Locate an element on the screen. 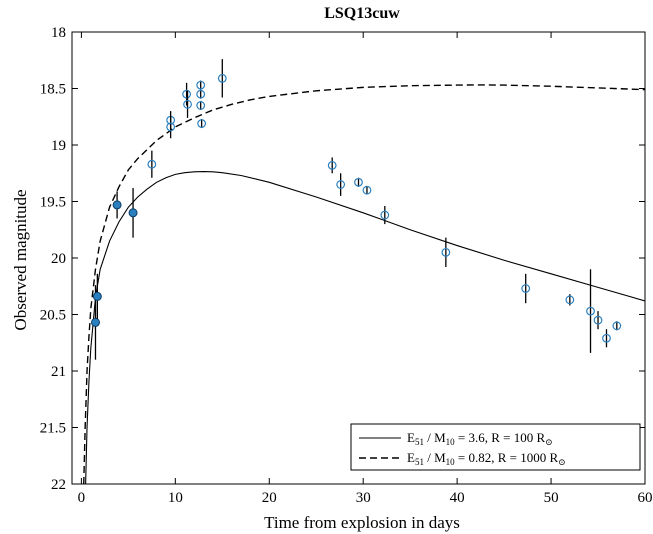 This screenshot has width=653, height=534. legend-text-part: = 0.82, R = 1000 R is located at coordinates (507, 457).